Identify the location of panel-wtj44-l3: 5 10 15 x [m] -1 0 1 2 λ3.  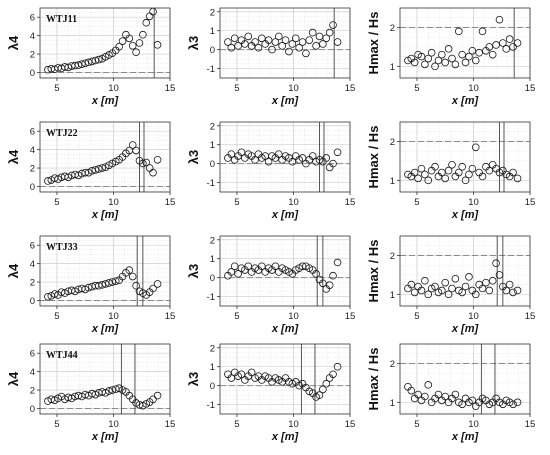
(270, 393).